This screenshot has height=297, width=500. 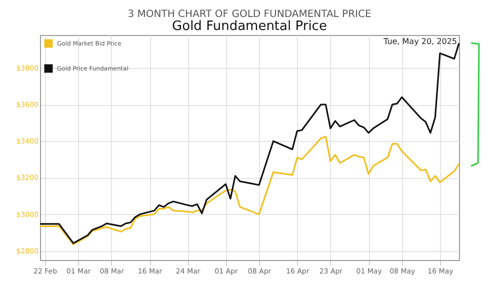 I want to click on chart-title: Gold Fundamental Price, so click(x=249, y=26).